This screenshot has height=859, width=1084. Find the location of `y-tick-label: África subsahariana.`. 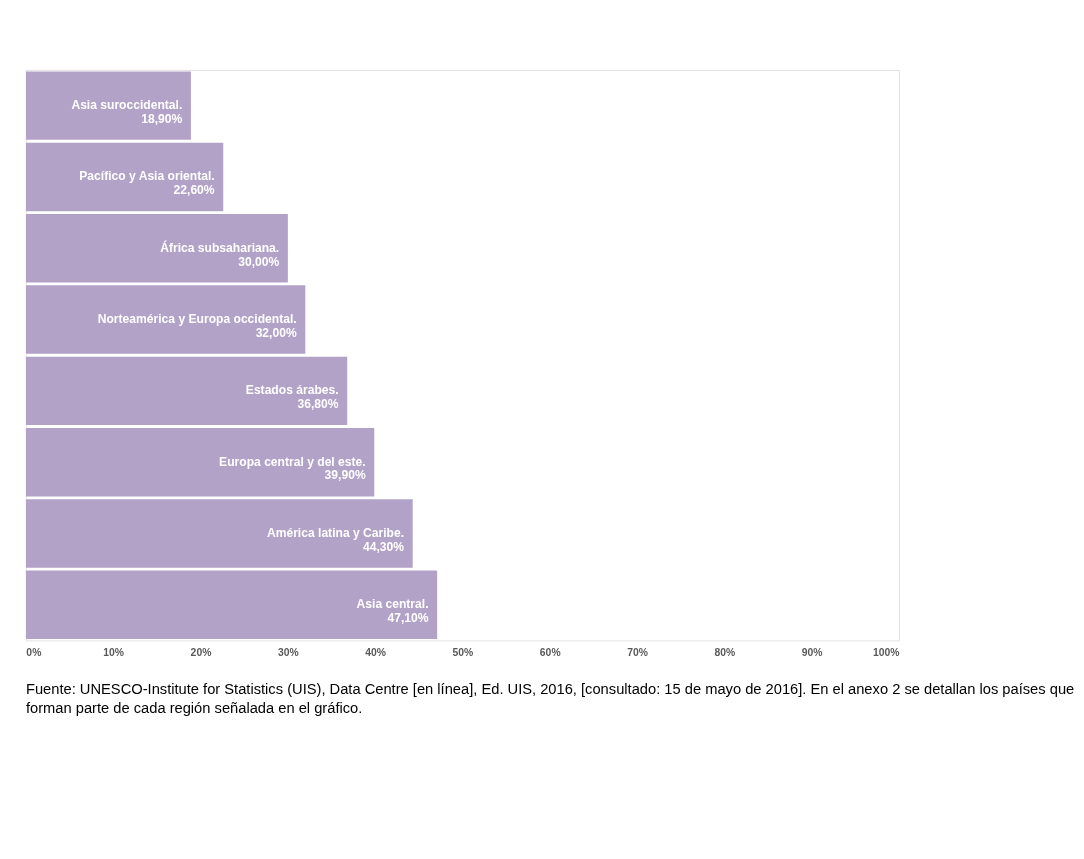

y-tick-label: África subsahariana. is located at coordinates (220, 247).